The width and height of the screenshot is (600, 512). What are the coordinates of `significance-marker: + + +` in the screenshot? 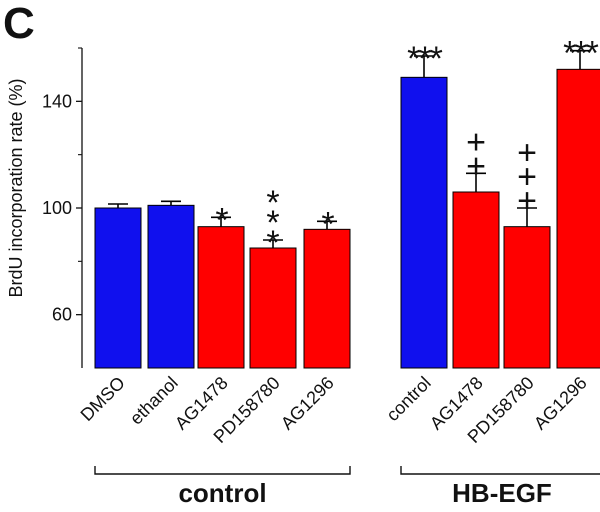 It's located at (527, 177).